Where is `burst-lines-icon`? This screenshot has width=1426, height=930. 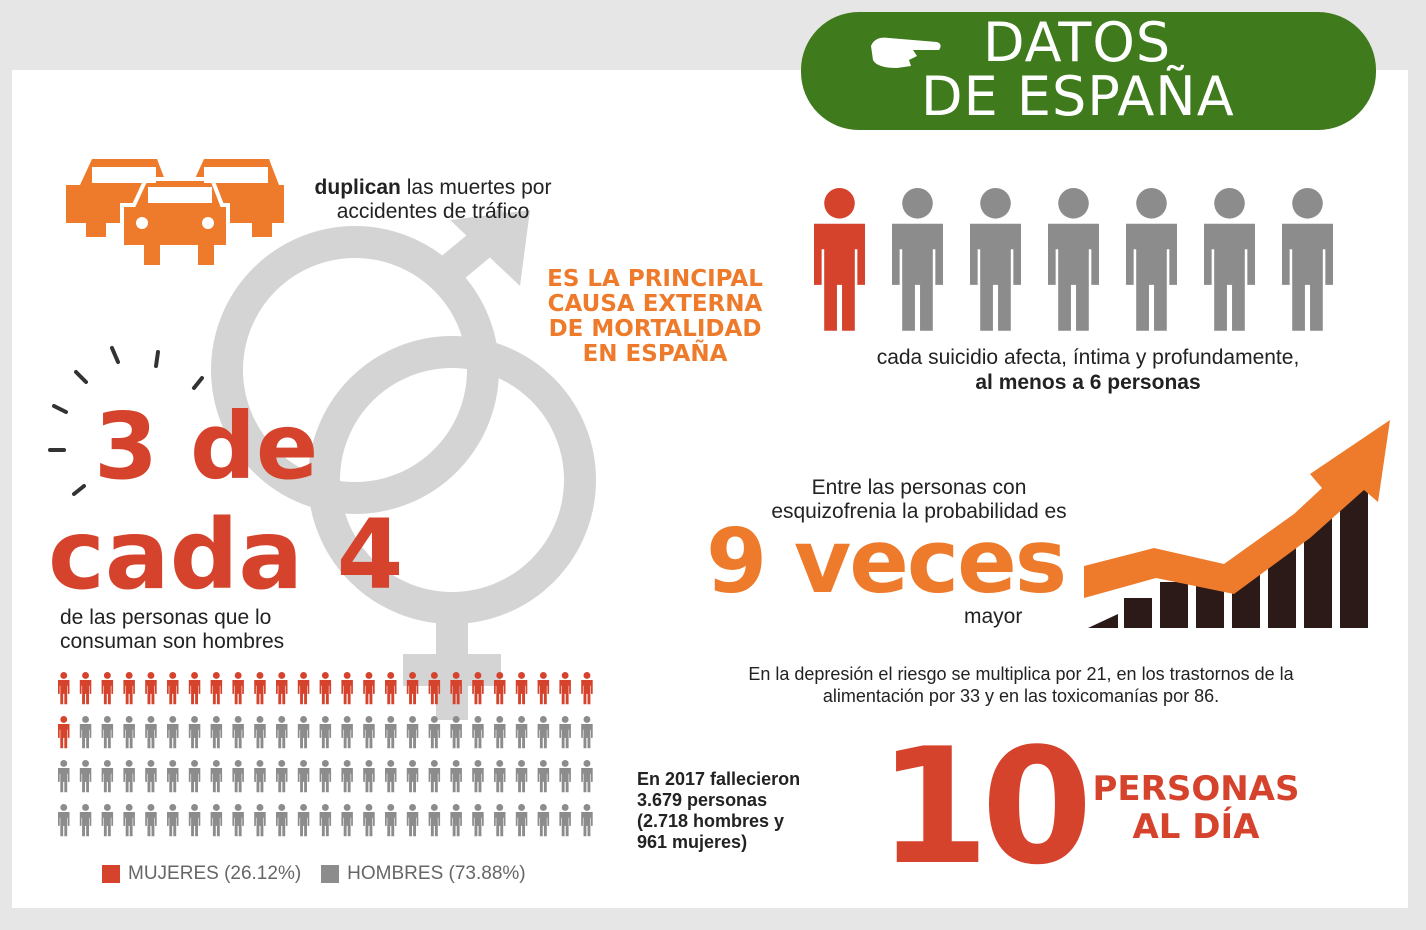
burst-lines-icon is located at coordinates (126, 421).